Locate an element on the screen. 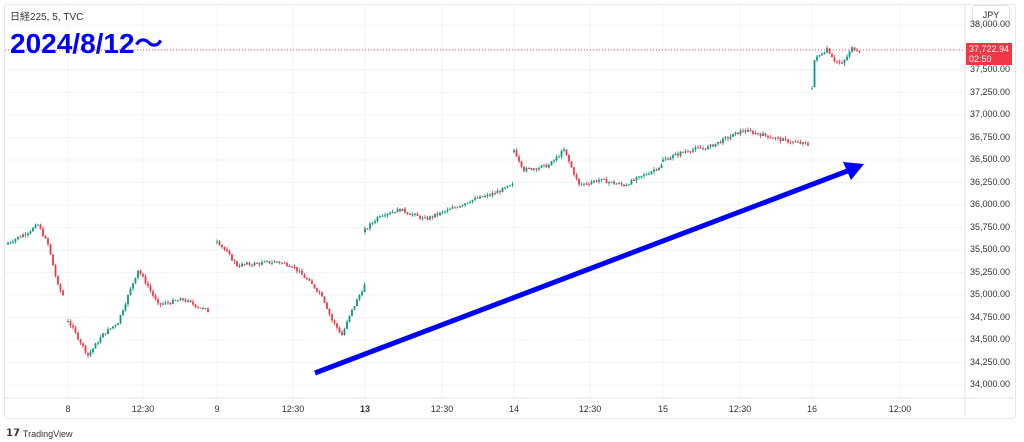 The height and width of the screenshot is (442, 1024). symbol-label: 日経225, 5, TVC is located at coordinates (47, 17).